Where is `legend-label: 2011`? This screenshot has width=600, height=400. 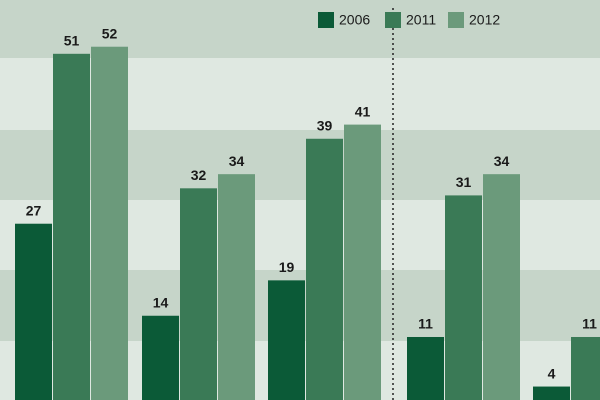
legend-label: 2011 is located at coordinates (421, 20).